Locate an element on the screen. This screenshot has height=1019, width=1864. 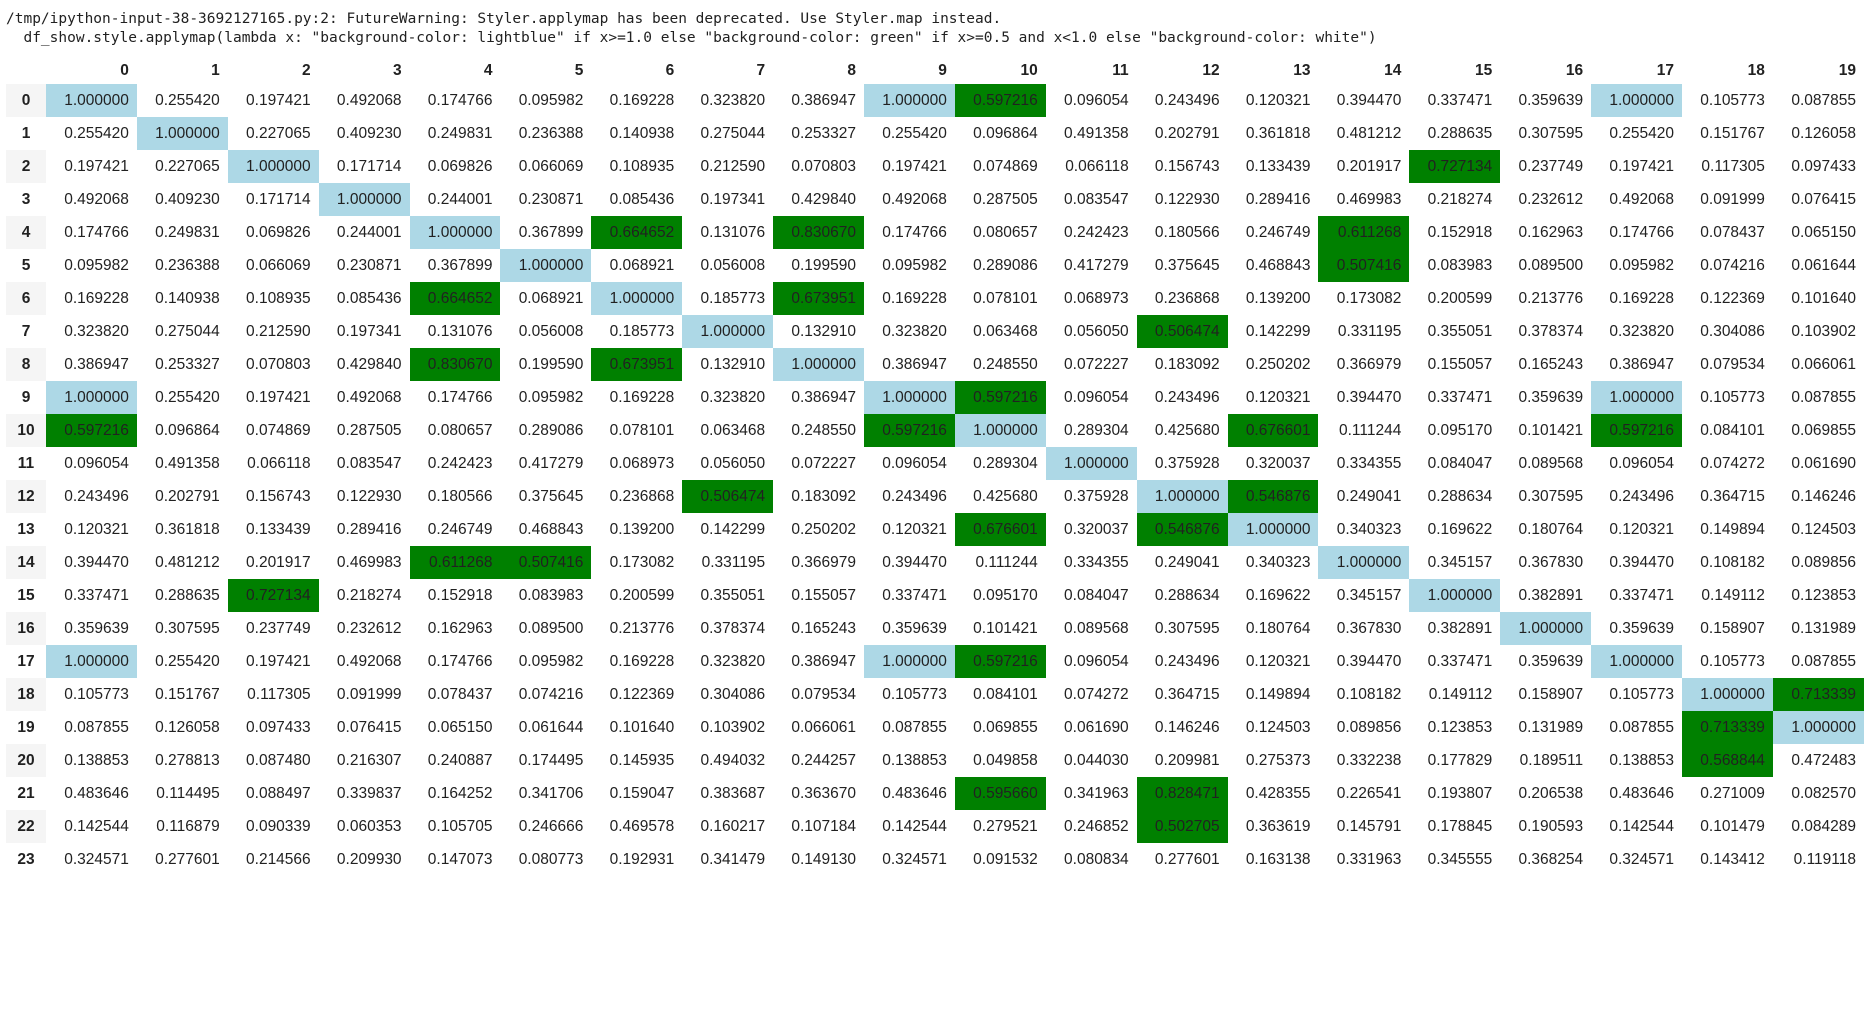
table-cell: 0.108935 is located at coordinates (637, 166).